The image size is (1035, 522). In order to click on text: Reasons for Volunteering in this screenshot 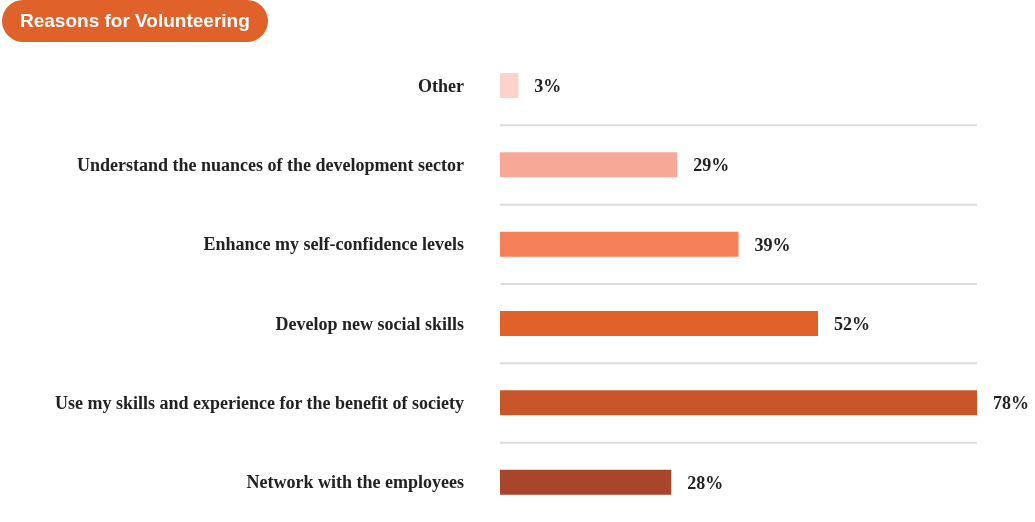, I will do `click(135, 21)`.